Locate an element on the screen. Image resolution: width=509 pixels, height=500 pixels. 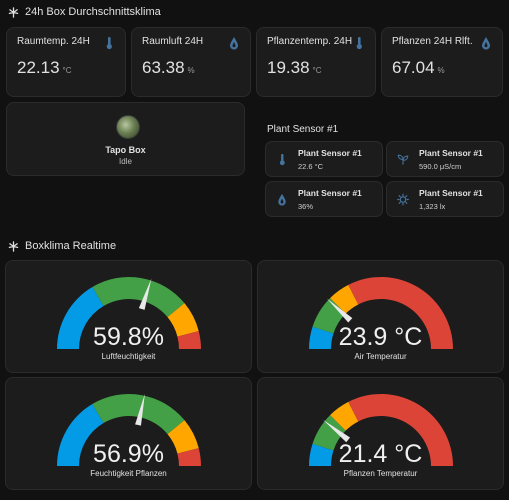
stat-card-pflanzen-rlft: Pflanzen 24H Rlft. 67.04% is located at coordinates (442, 62).